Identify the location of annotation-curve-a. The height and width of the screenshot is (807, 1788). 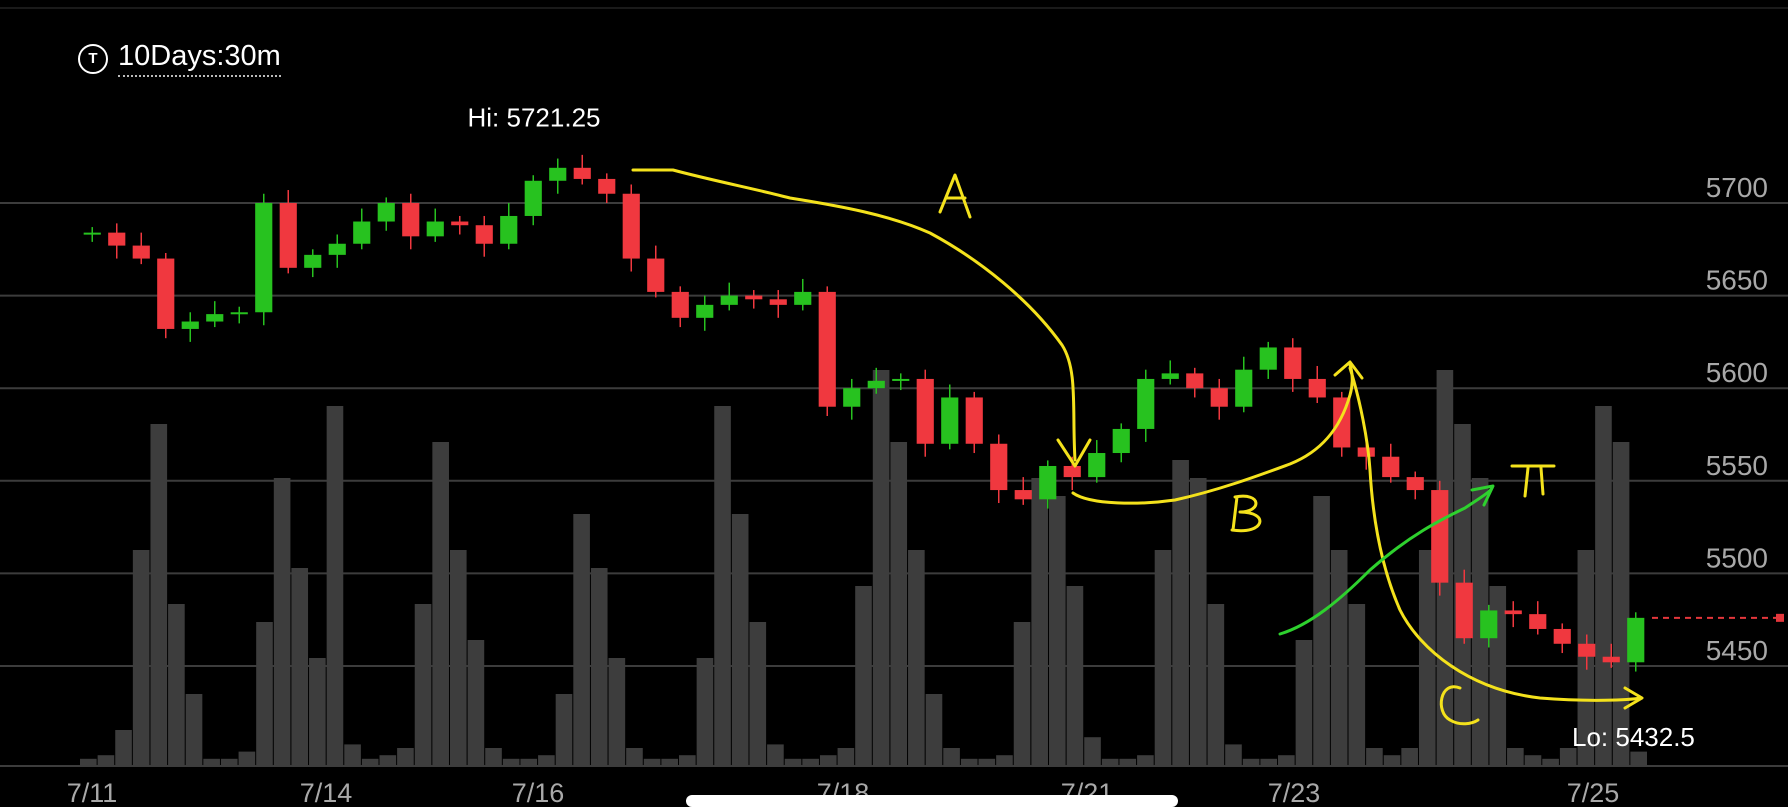
(854, 315).